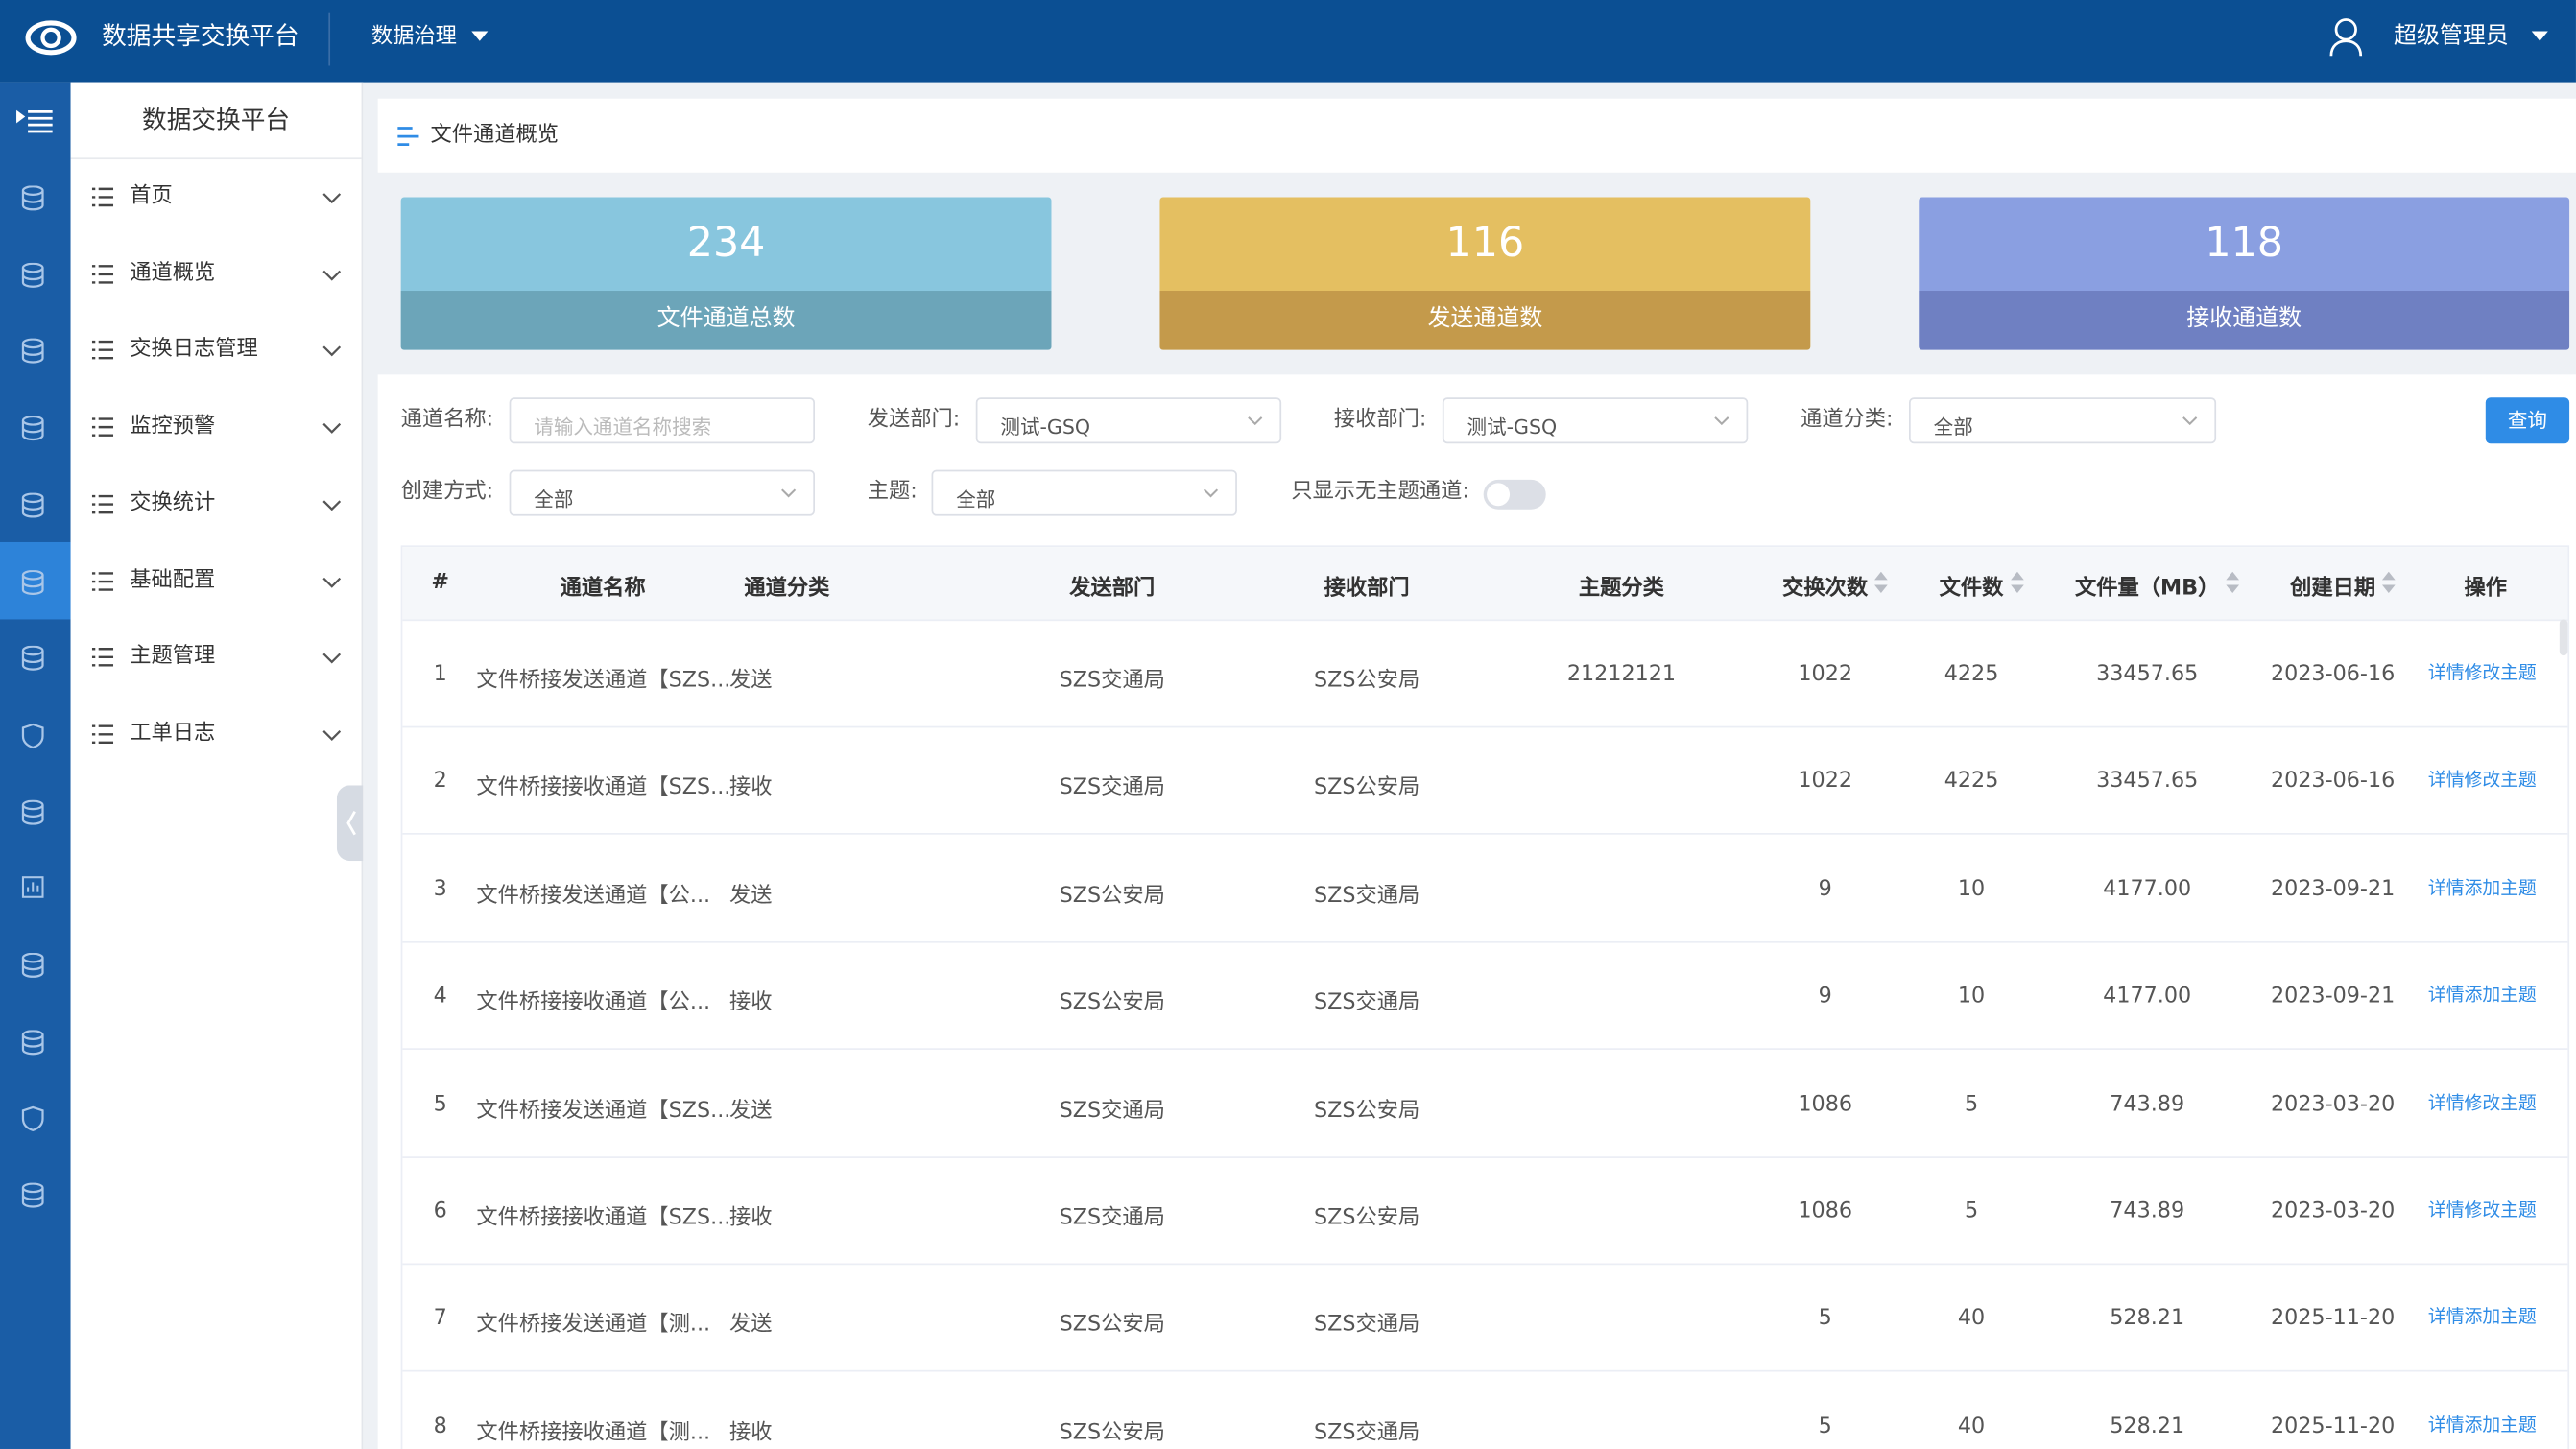  I want to click on menu-item: 基础配置, so click(173, 580).